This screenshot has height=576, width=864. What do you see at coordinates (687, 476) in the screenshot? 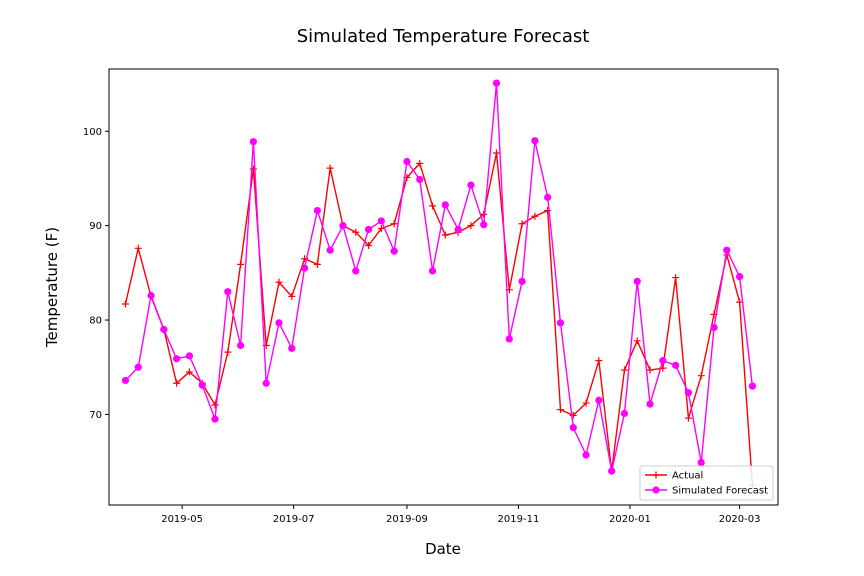
I see `legend-label-actual: Actual` at bounding box center [687, 476].